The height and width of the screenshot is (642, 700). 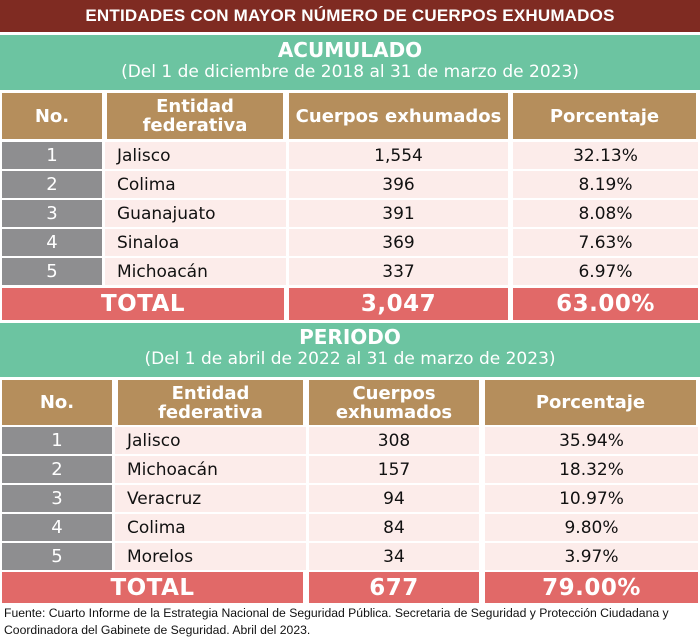 I want to click on row-porcentaje: 6.97%, so click(x=605, y=271).